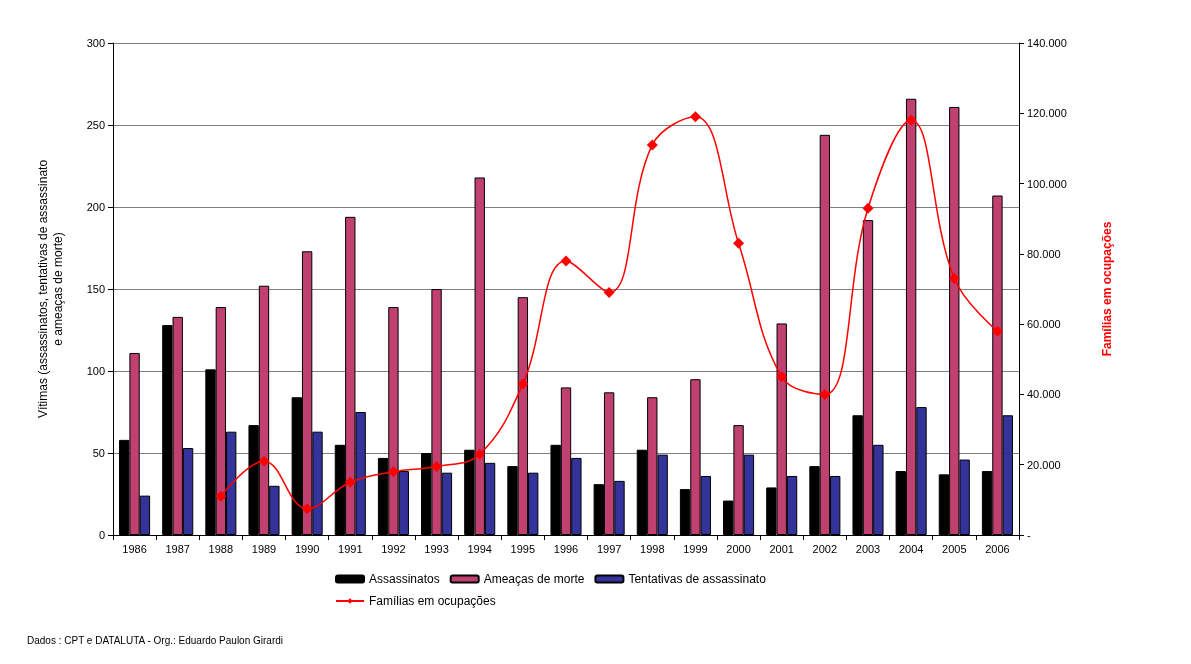  What do you see at coordinates (1047, 113) in the screenshot?
I see `y2-tick-label: 120.000` at bounding box center [1047, 113].